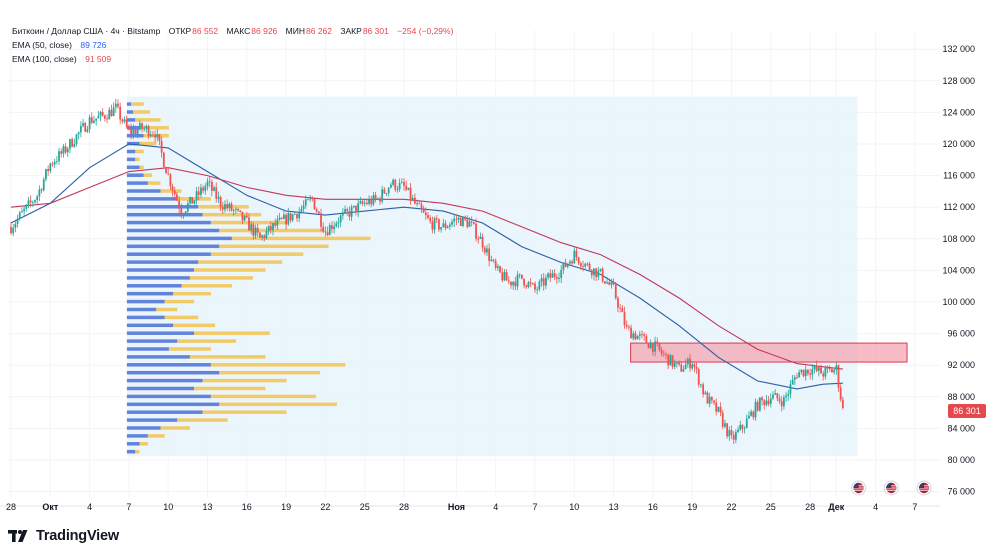  I want to click on y-tick-label: 128 000, so click(958, 81).